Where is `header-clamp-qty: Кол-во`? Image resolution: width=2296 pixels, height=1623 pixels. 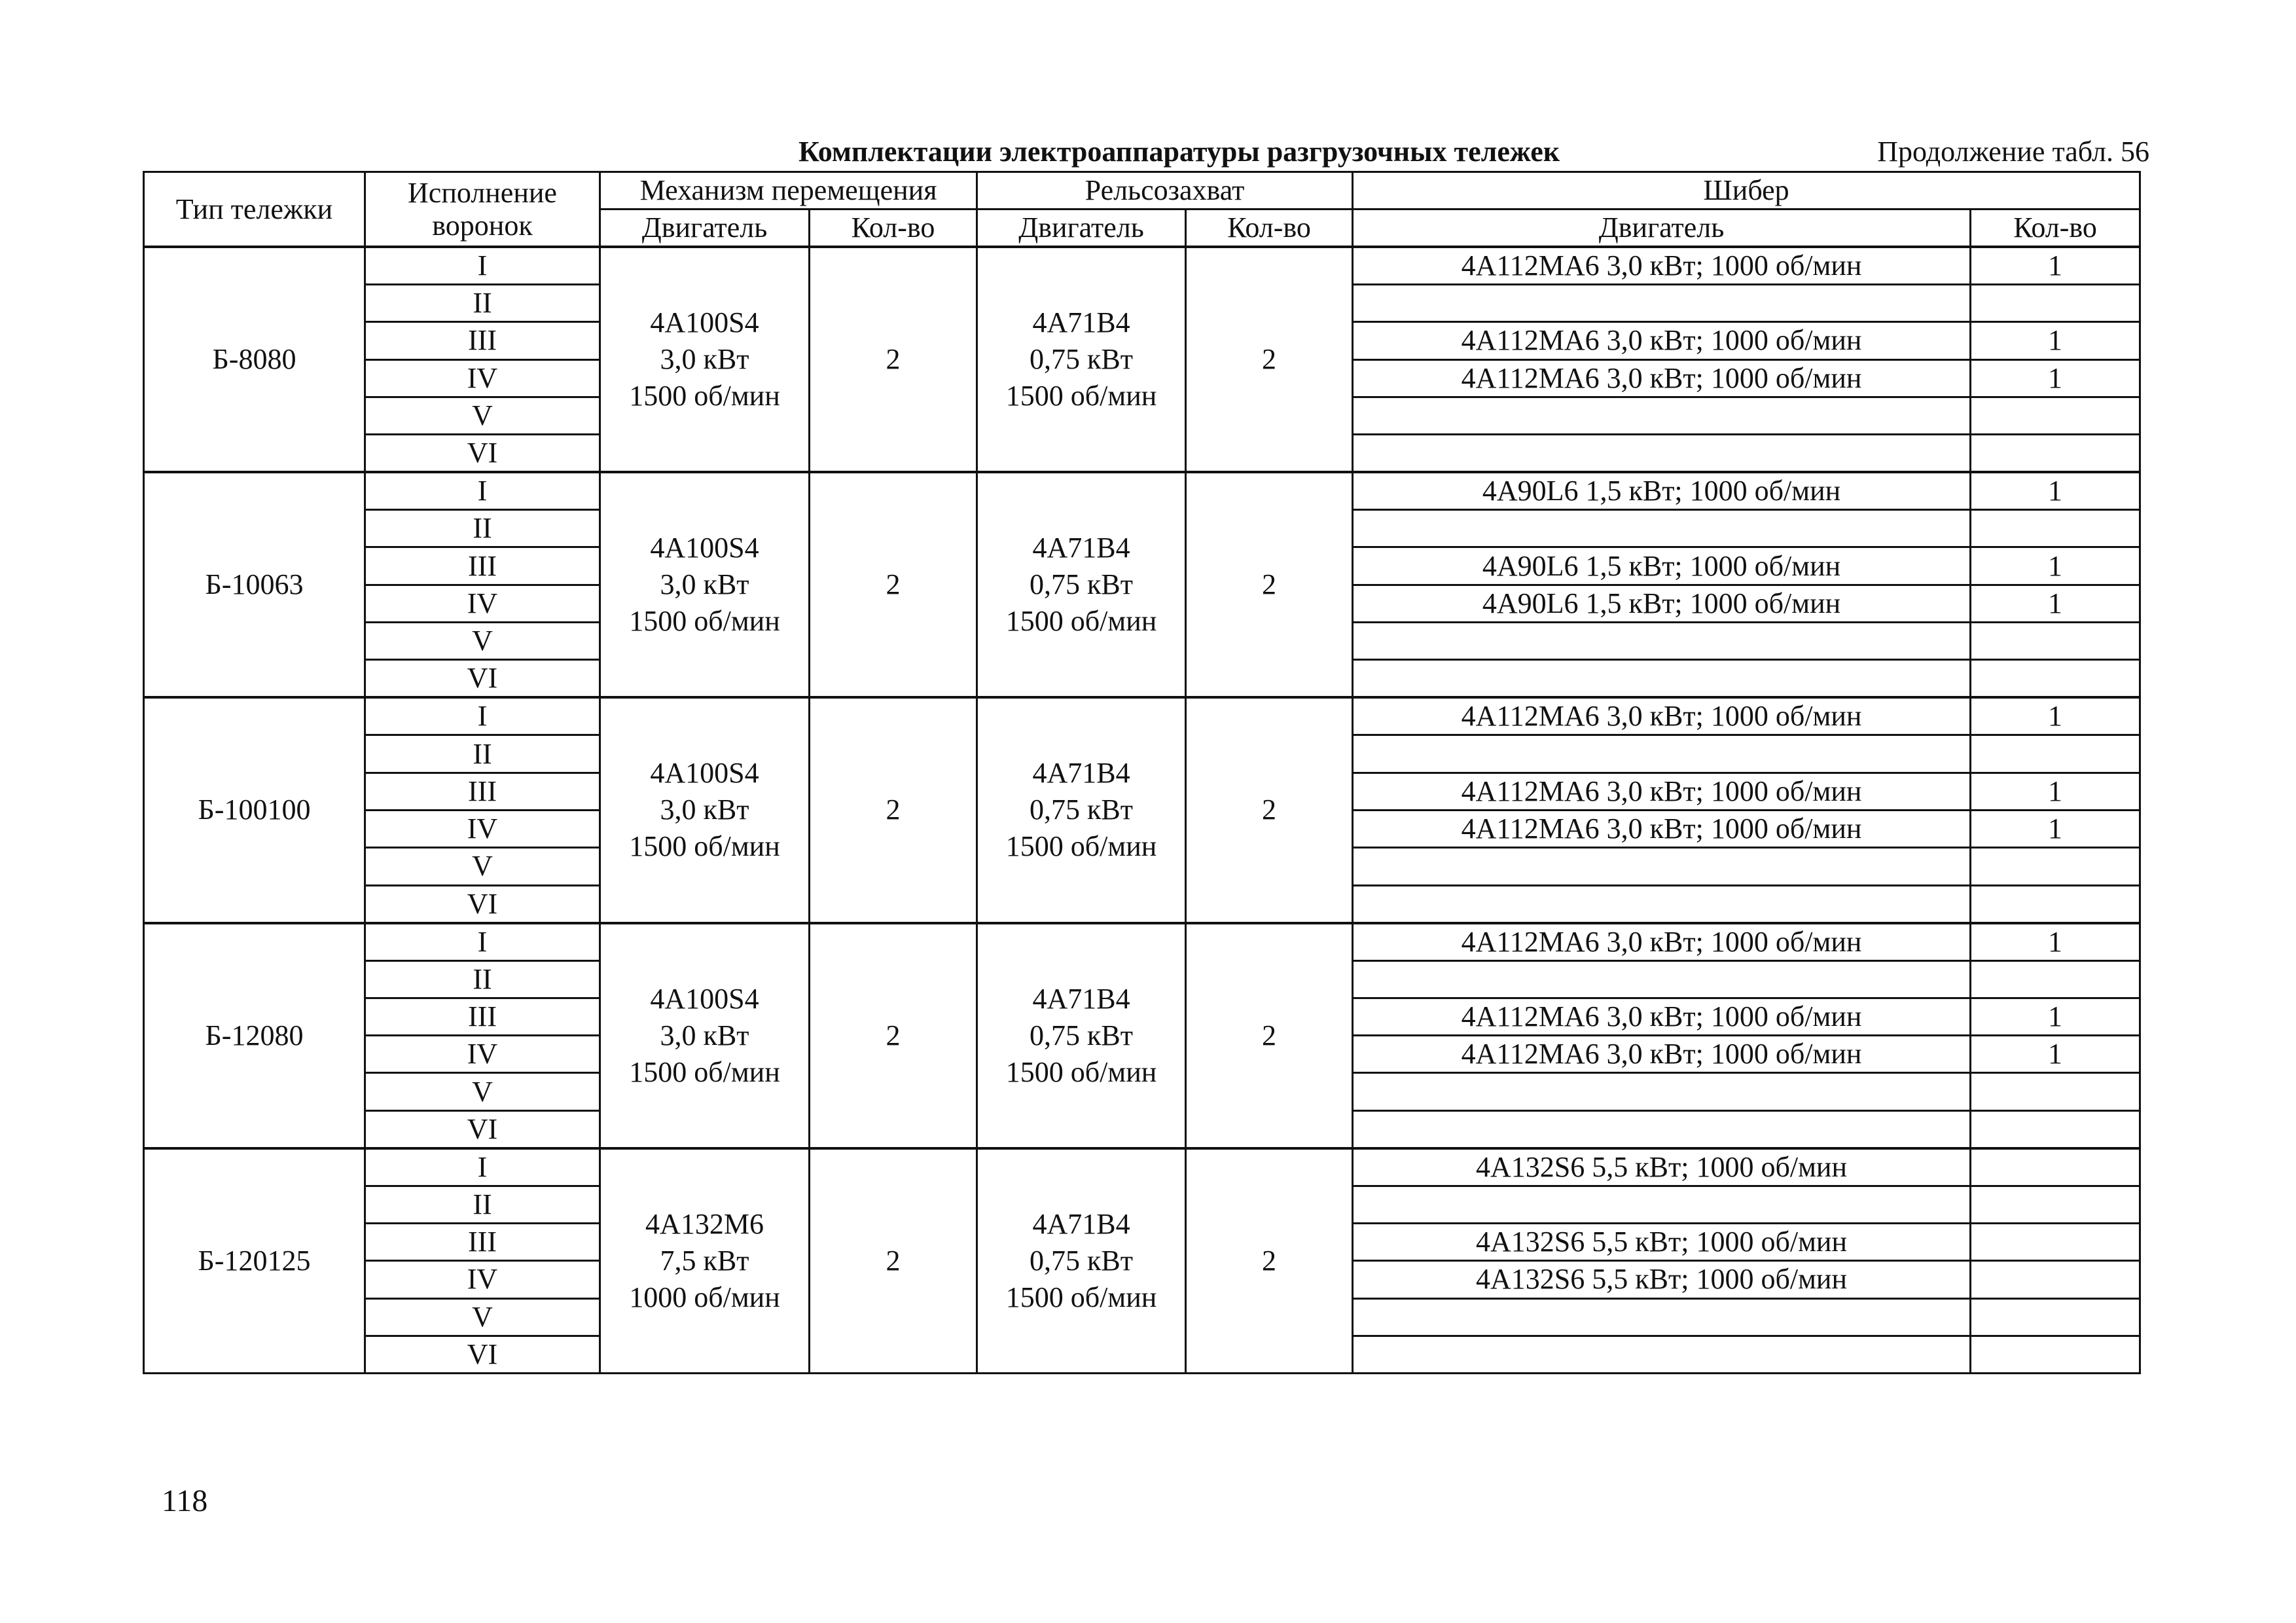 header-clamp-qty: Кол-во is located at coordinates (1269, 228).